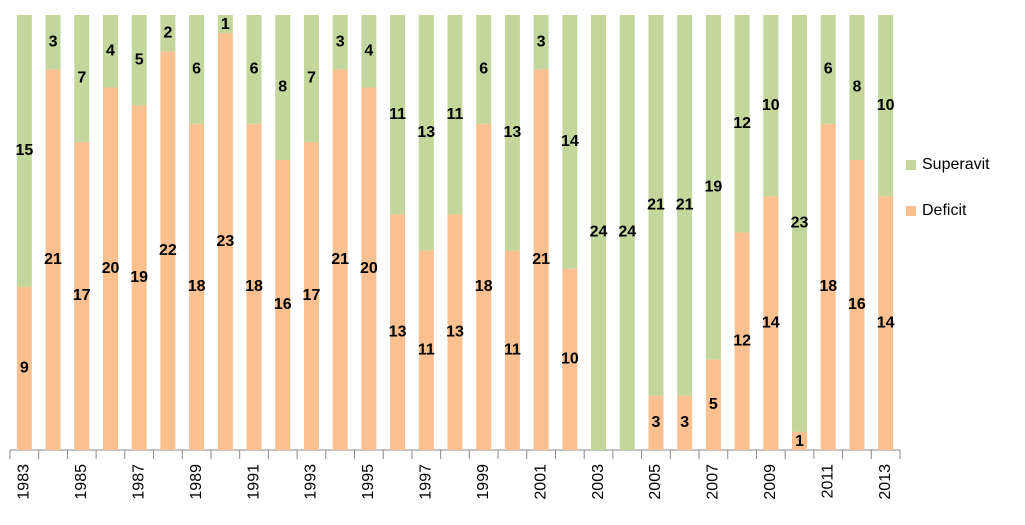 The height and width of the screenshot is (525, 1025). I want to click on value-label: 17, so click(82, 295).